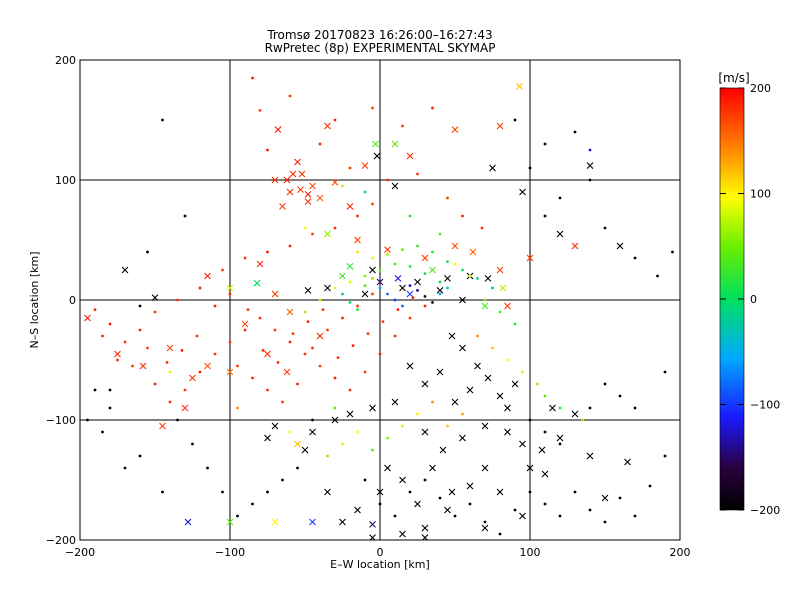  I want to click on colorbar-tick-label: −100, so click(765, 405).